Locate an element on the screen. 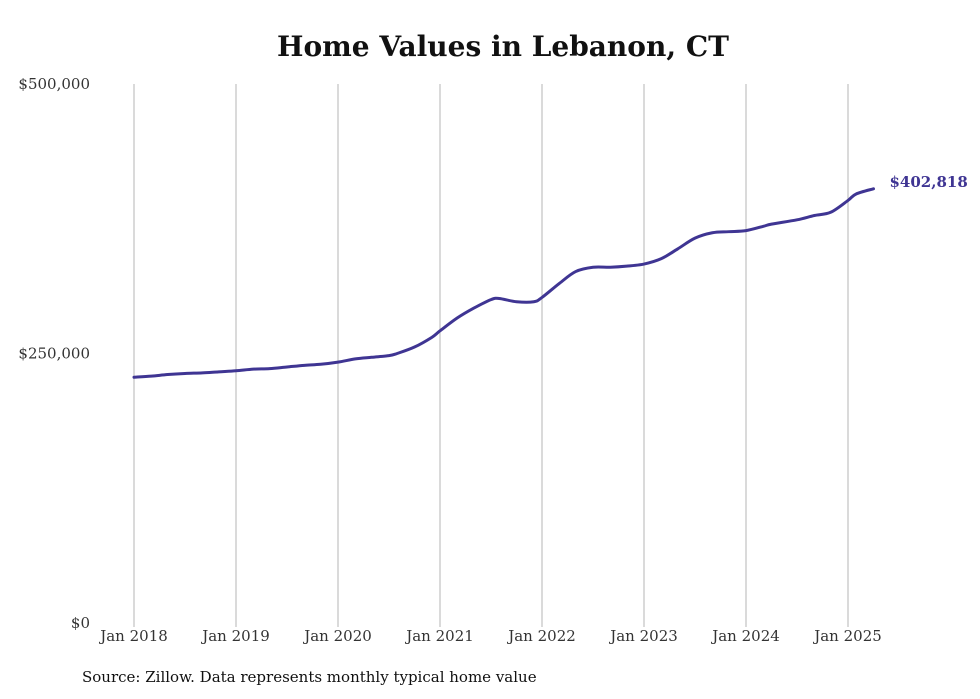  x-tick-label: Jan 2022 is located at coordinates (541, 636).